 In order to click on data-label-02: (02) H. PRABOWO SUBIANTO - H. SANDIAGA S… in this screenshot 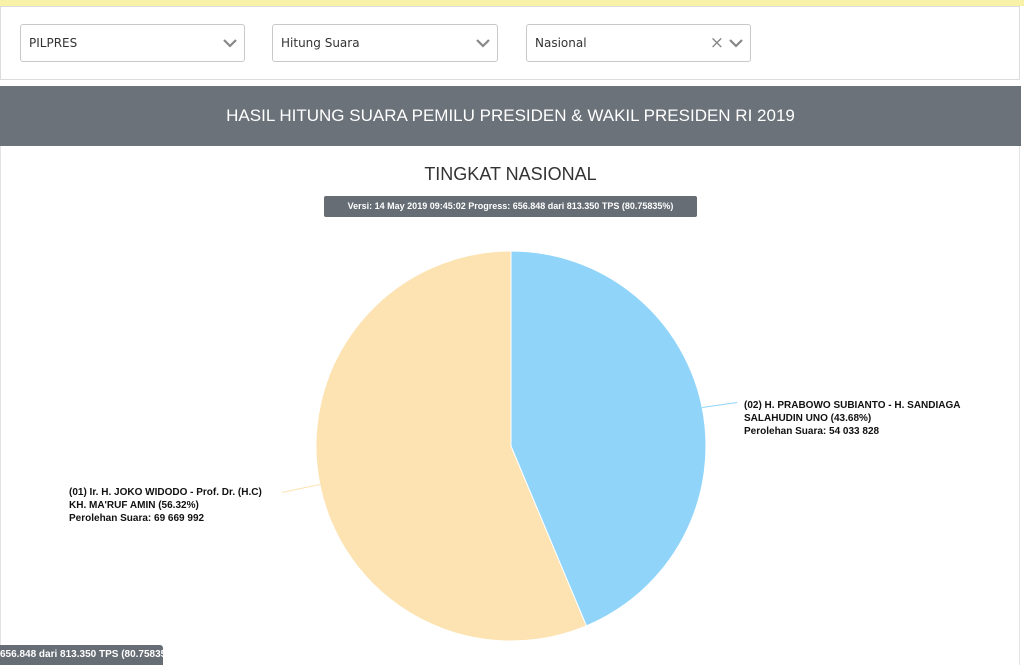, I will do `click(852, 418)`.